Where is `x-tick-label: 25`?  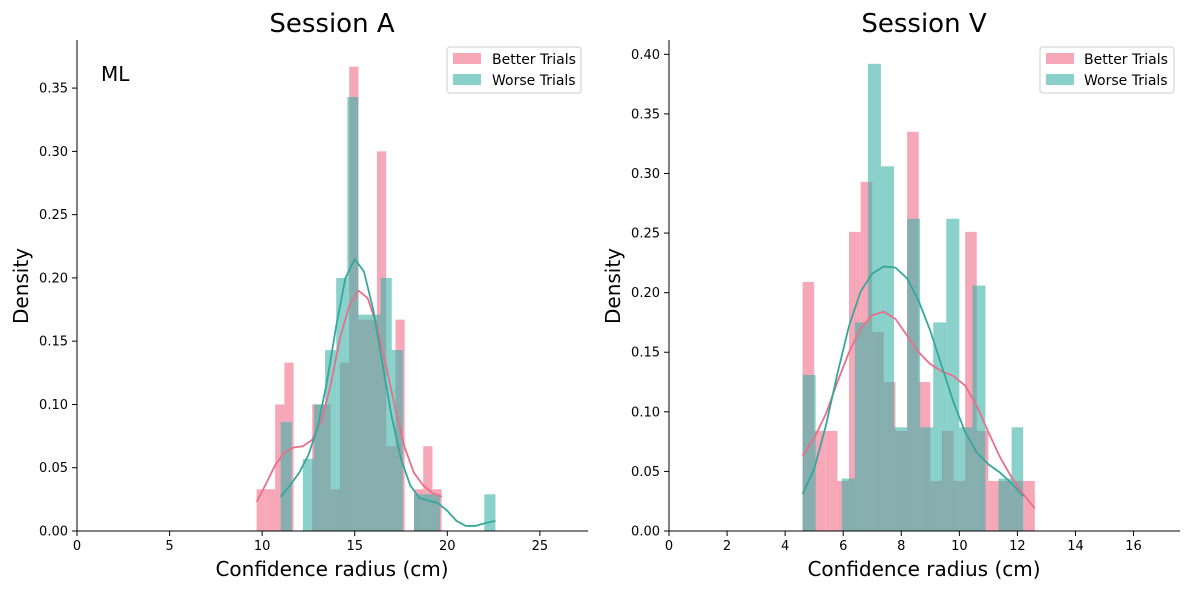
x-tick-label: 25 is located at coordinates (540, 546).